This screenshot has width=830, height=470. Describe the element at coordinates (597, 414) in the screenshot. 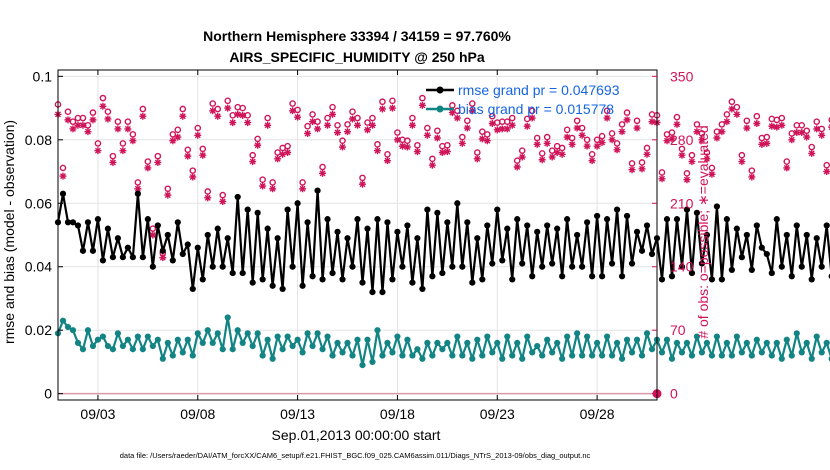

I see `x-tick-label: 09/28` at that location.